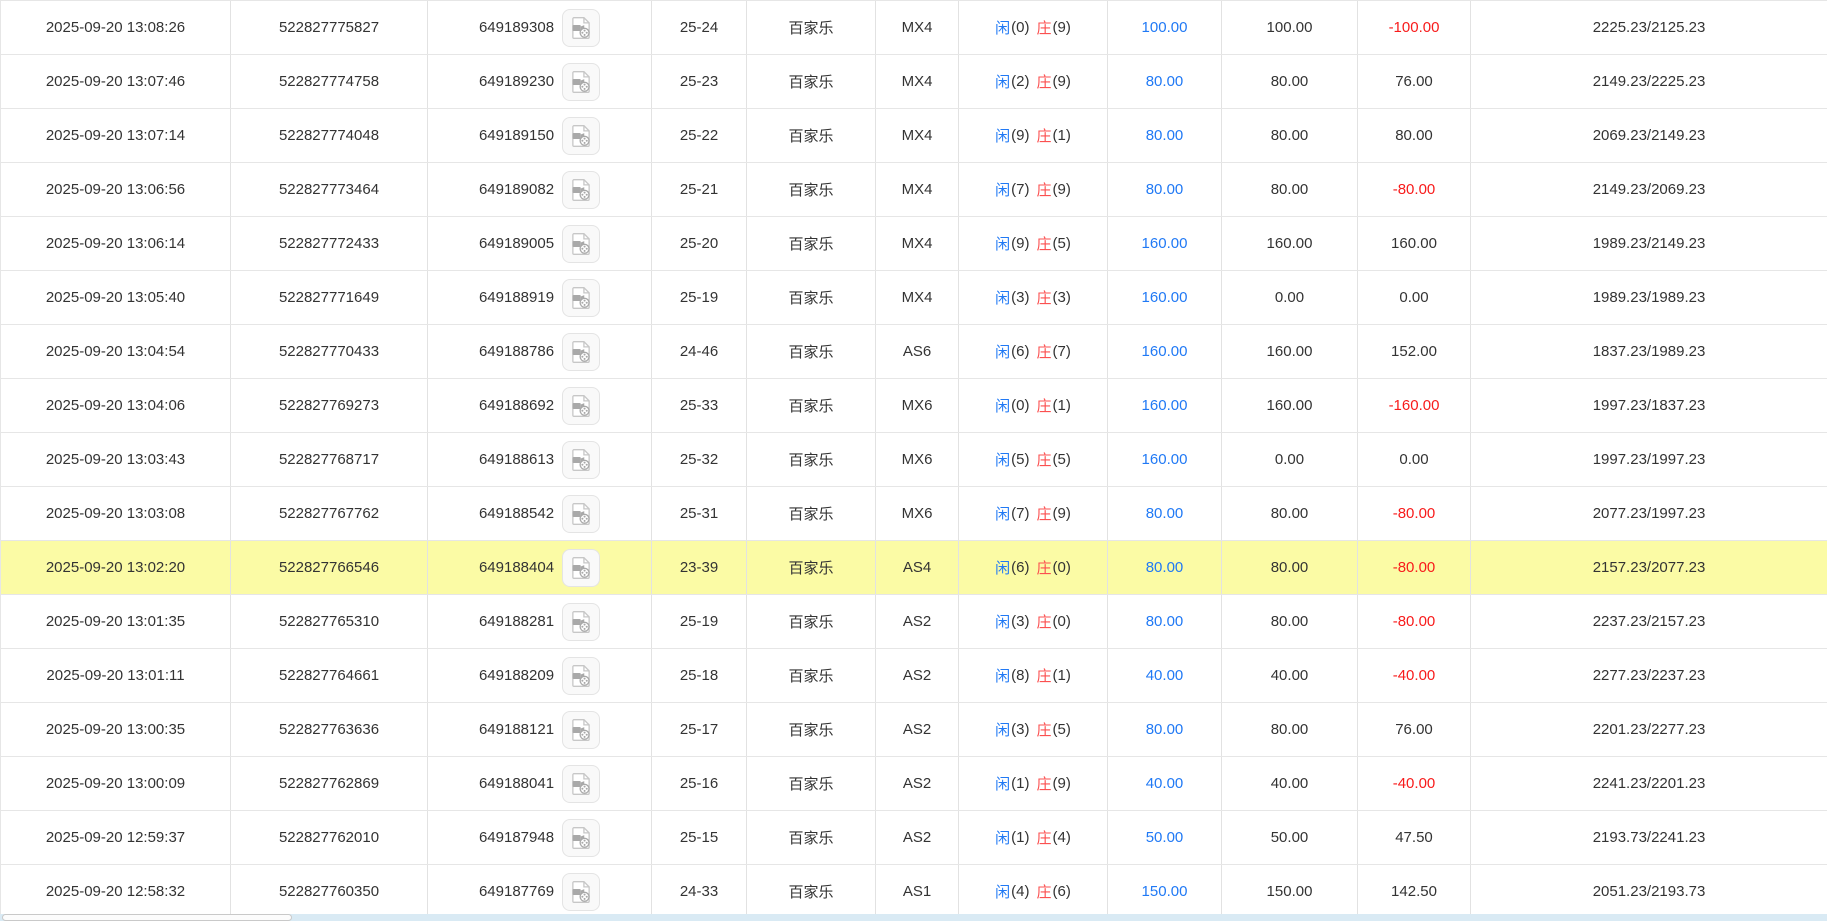 The height and width of the screenshot is (921, 1827). What do you see at coordinates (540, 513) in the screenshot?
I see `cell-game-number: 649188542` at bounding box center [540, 513].